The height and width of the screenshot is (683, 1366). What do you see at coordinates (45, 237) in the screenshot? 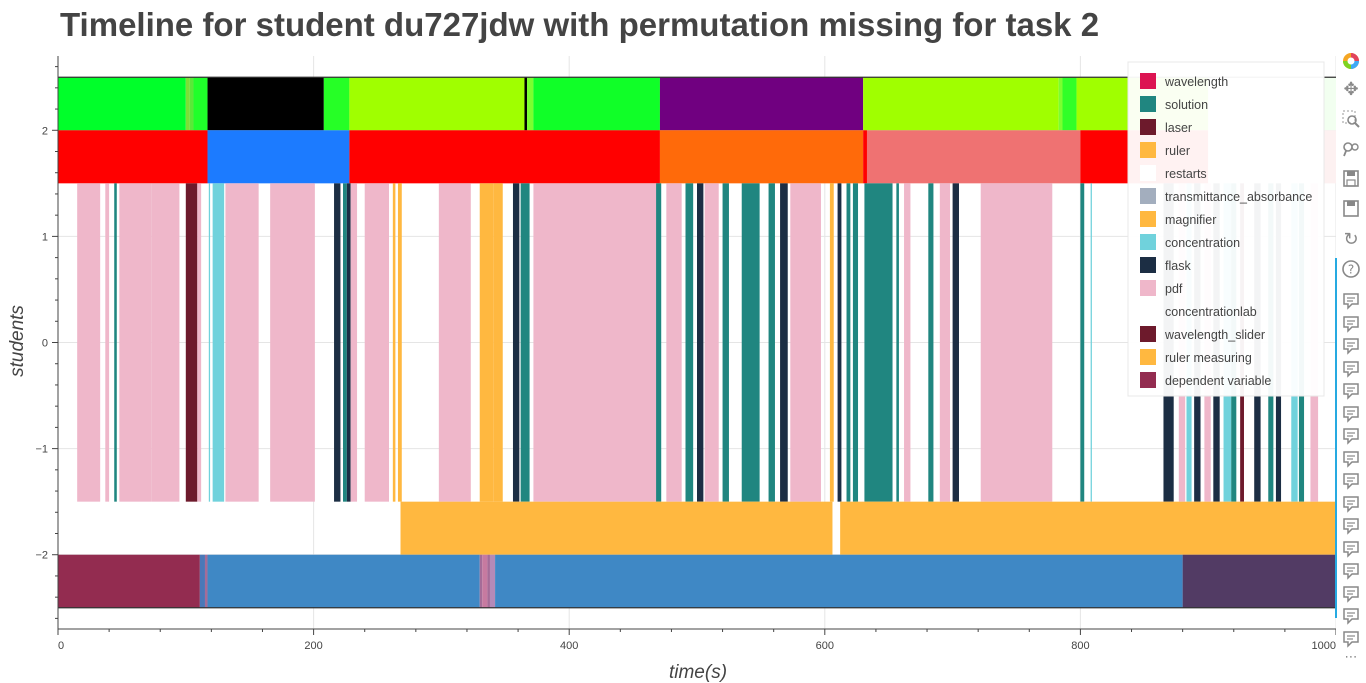
I see `y-tick-label: 1` at bounding box center [45, 237].